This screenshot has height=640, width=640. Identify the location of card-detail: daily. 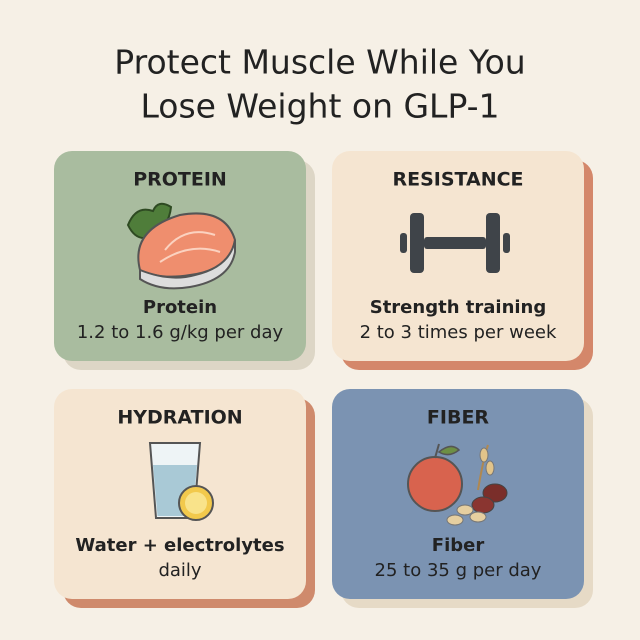
(179, 570).